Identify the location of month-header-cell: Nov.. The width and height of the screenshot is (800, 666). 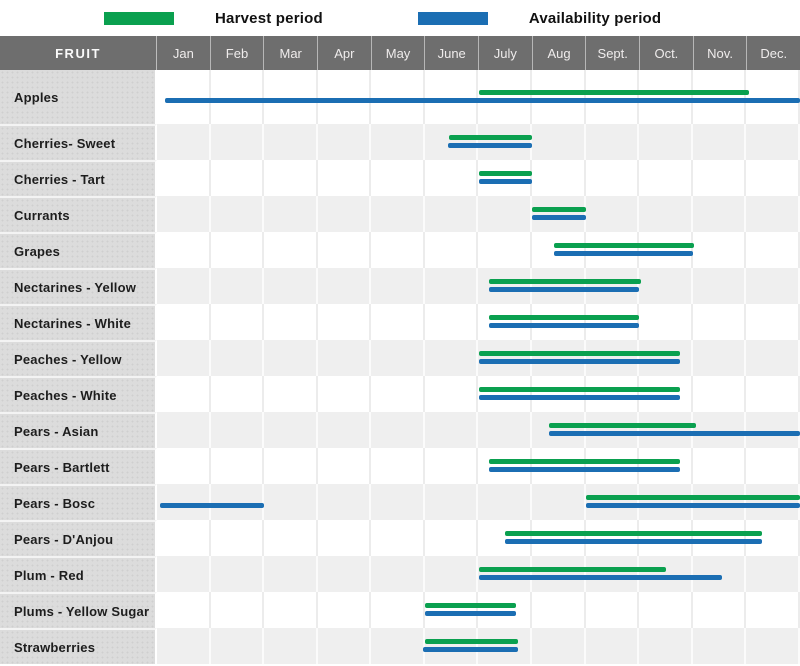
(721, 53).